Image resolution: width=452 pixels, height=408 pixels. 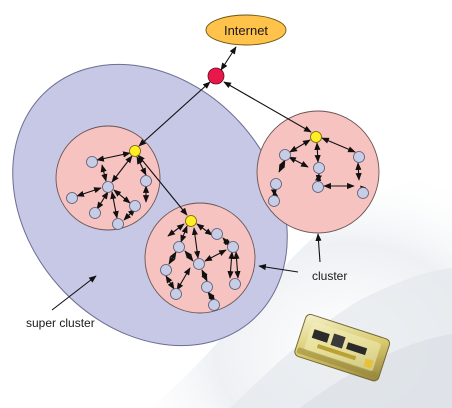 I want to click on cluster-left-nodes, so click(x=109, y=187).